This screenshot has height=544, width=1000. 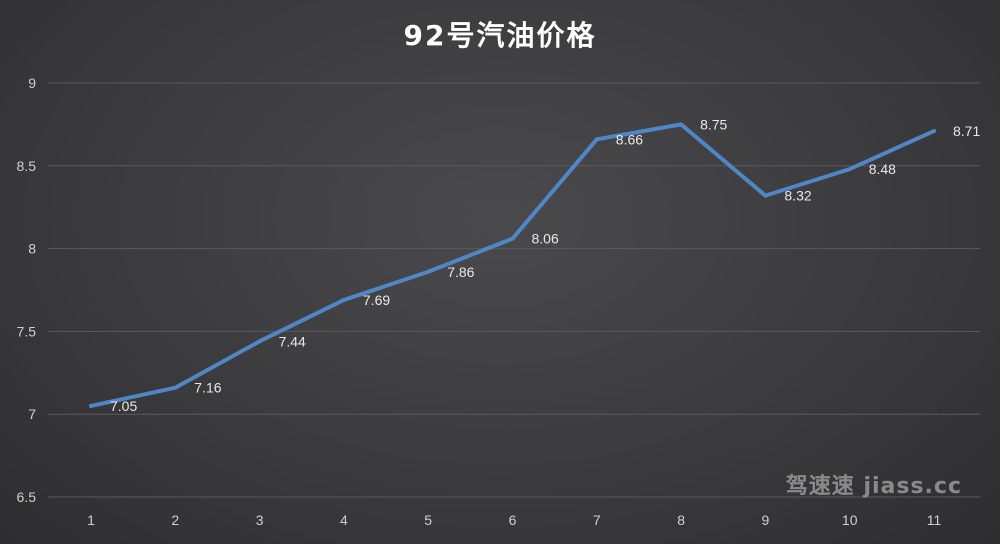 I want to click on data-label: 8.66, so click(x=629, y=139).